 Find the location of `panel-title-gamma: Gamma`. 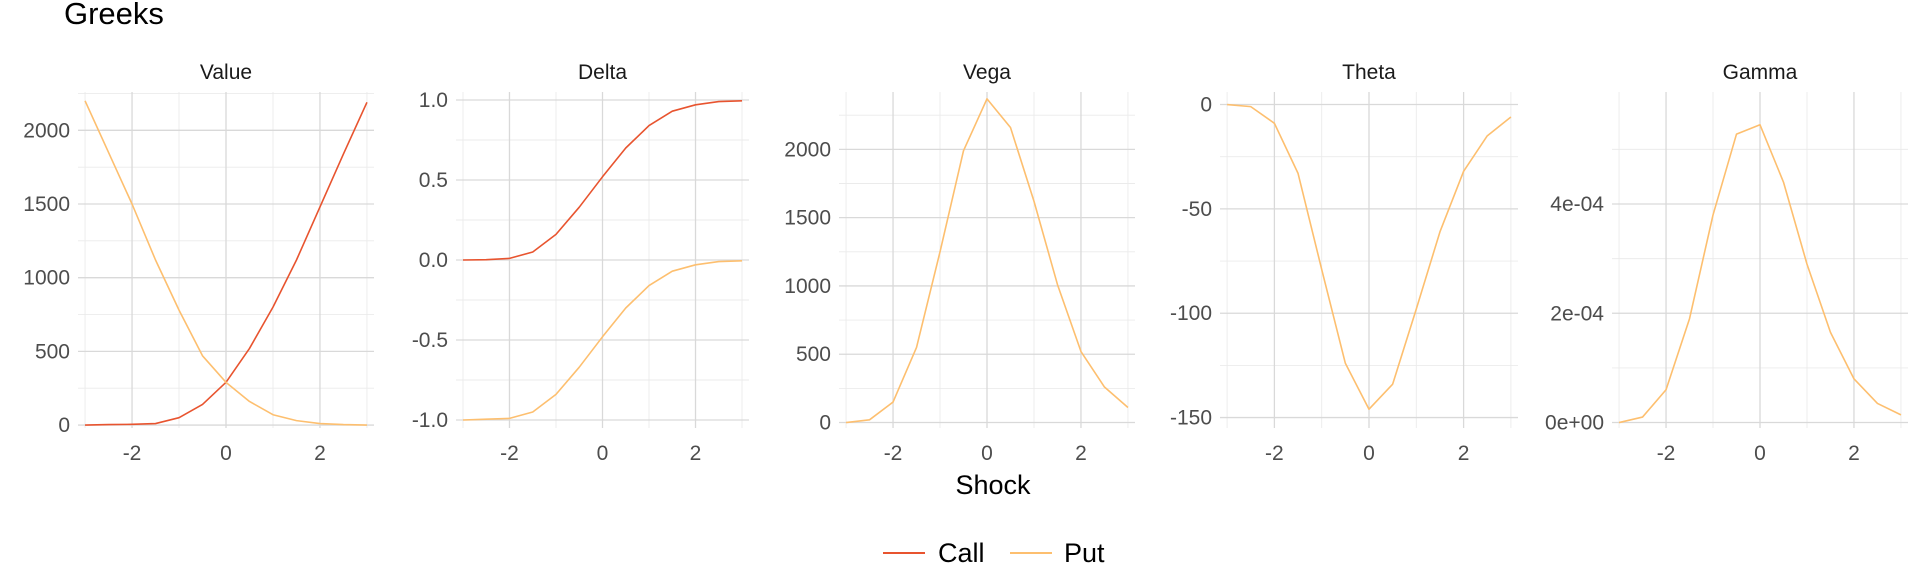

panel-title-gamma: Gamma is located at coordinates (1760, 72).